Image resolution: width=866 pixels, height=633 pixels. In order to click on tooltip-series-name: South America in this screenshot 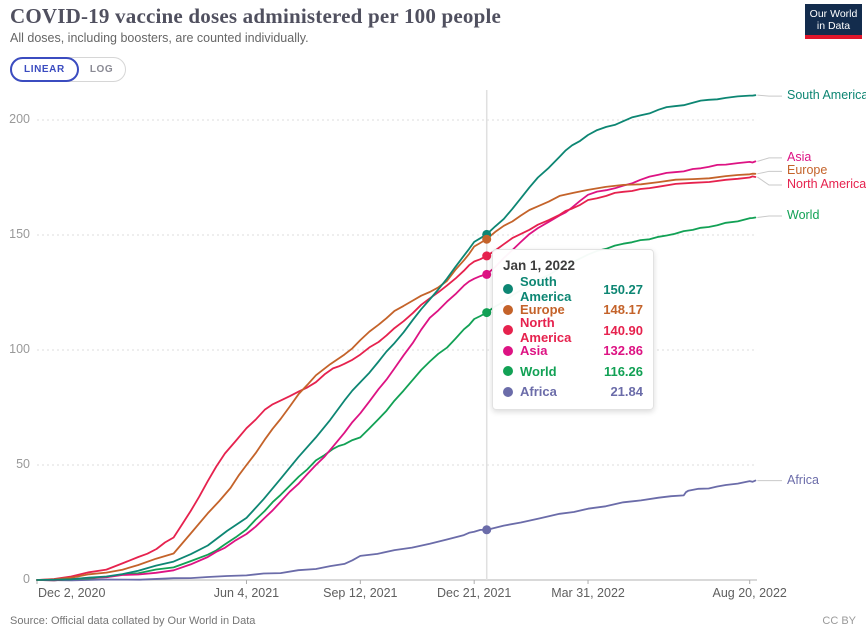, I will do `click(546, 289)`.